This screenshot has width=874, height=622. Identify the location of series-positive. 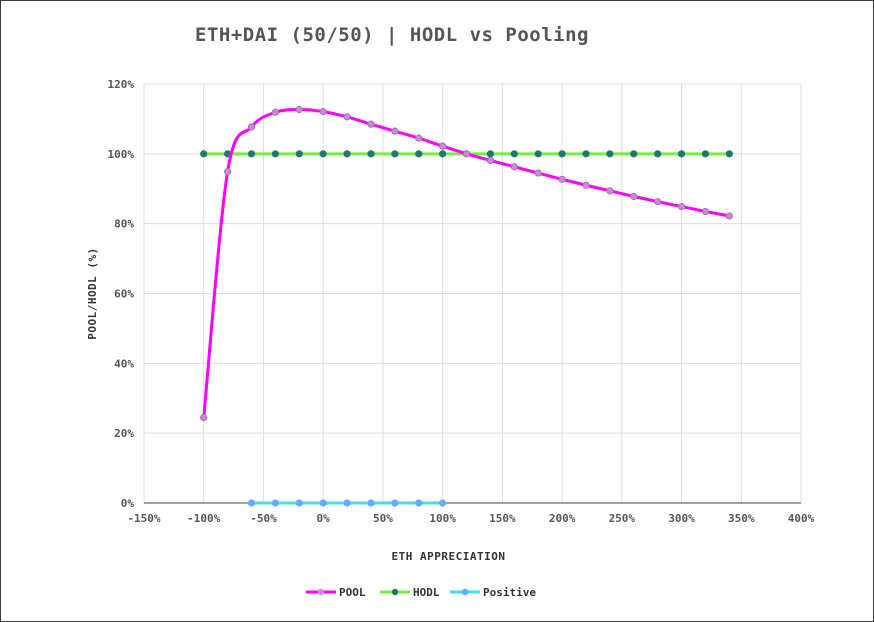
(347, 503).